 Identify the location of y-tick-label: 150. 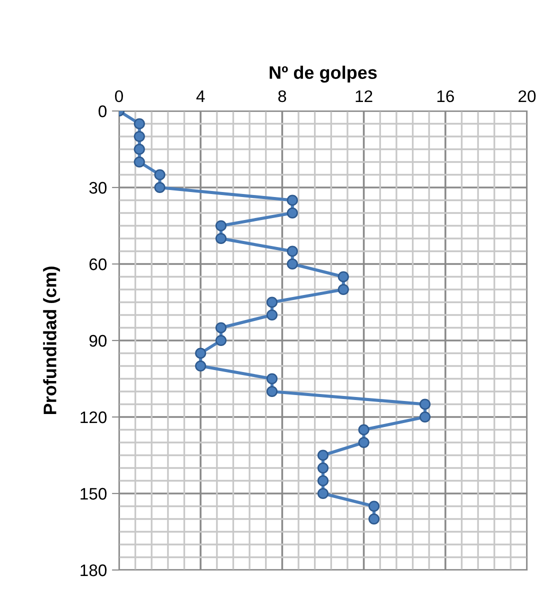
(93, 494).